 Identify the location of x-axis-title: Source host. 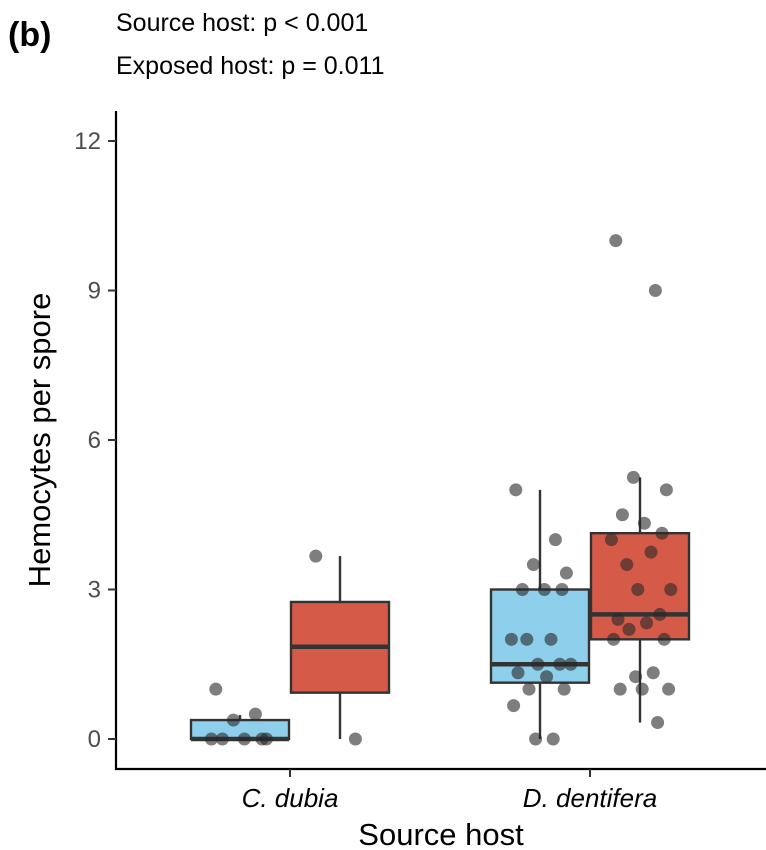
(441, 833).